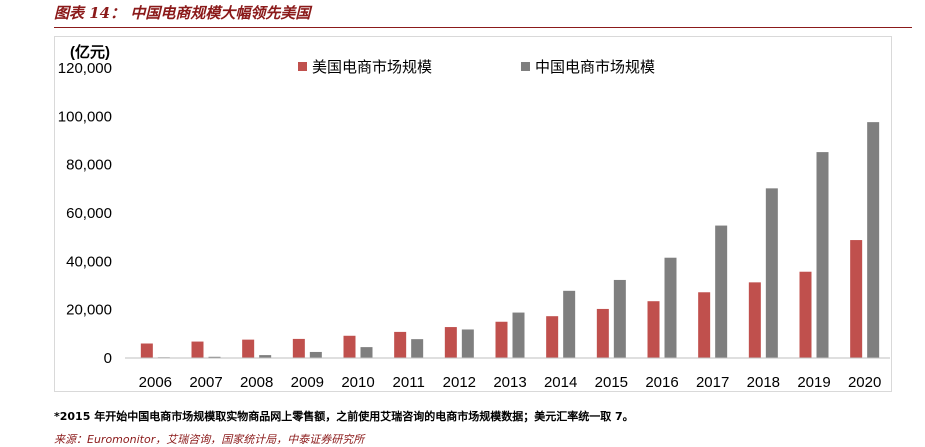 This screenshot has width=925, height=447. Describe the element at coordinates (813, 382) in the screenshot. I see `x-tick-label: 2019` at that location.